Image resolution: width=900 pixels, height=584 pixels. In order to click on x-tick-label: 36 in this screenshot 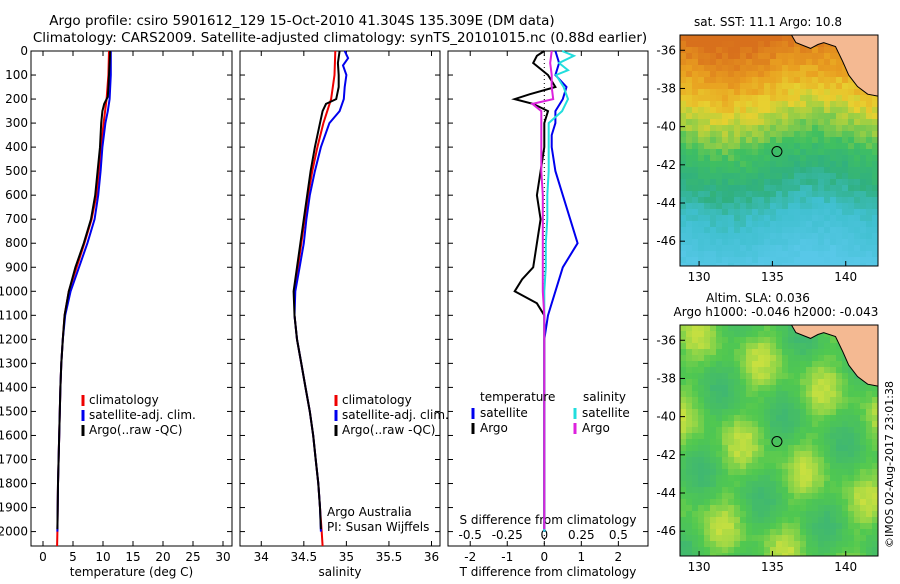, I will do `click(431, 557)`.